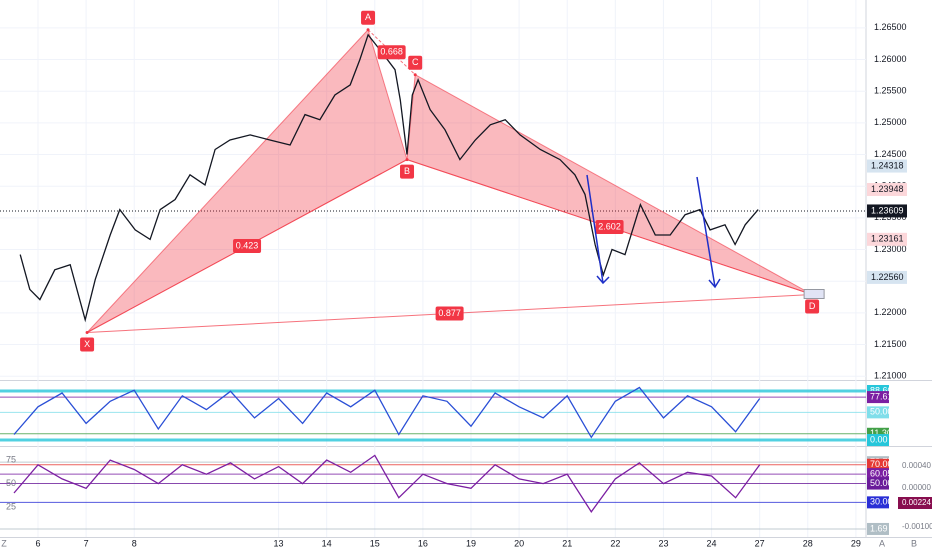 Image resolution: width=932 pixels, height=550 pixels. What do you see at coordinates (615, 543) in the screenshot?
I see `x-tick-label: 22` at bounding box center [615, 543].